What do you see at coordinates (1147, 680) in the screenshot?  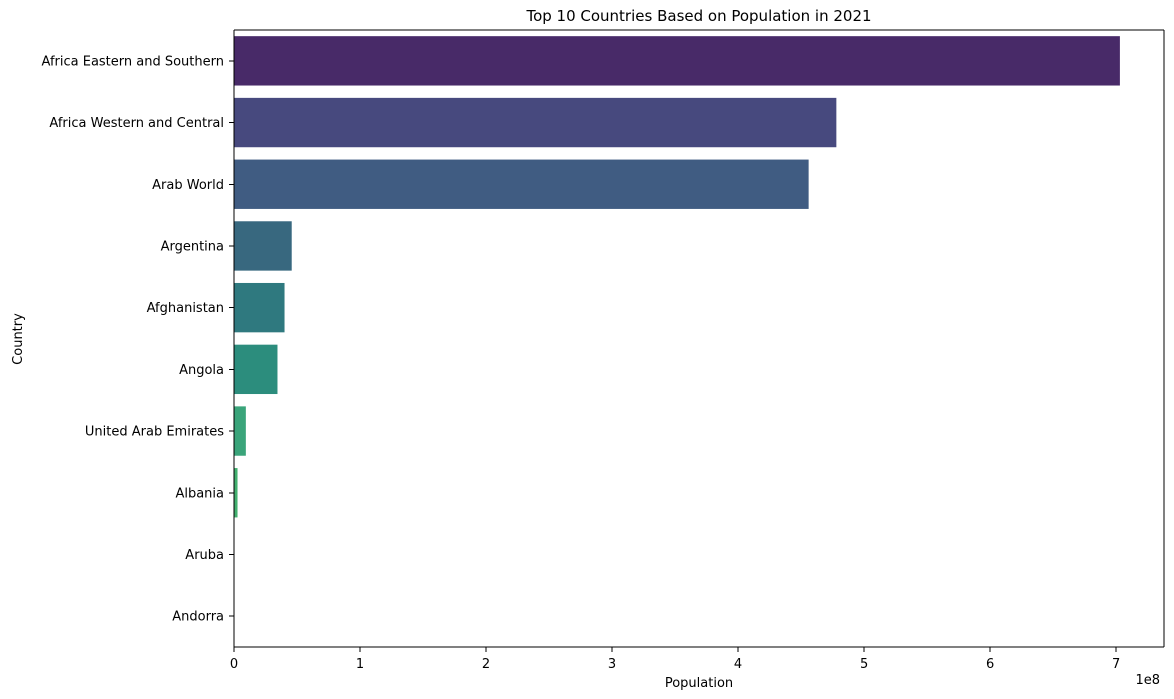 I see `x-axis-scale-label: 1e8` at bounding box center [1147, 680].